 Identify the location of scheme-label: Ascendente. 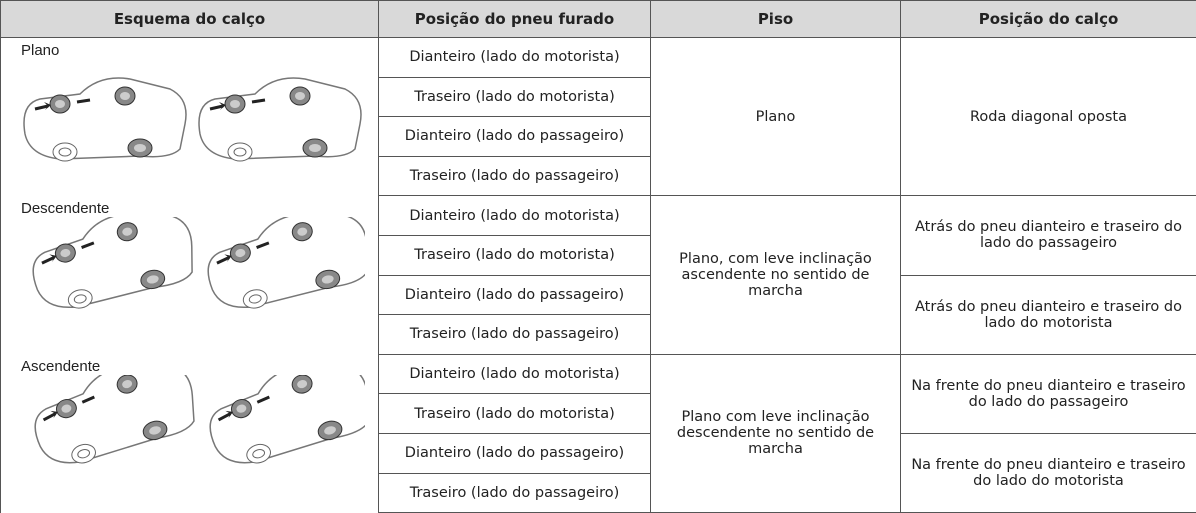
(189, 366).